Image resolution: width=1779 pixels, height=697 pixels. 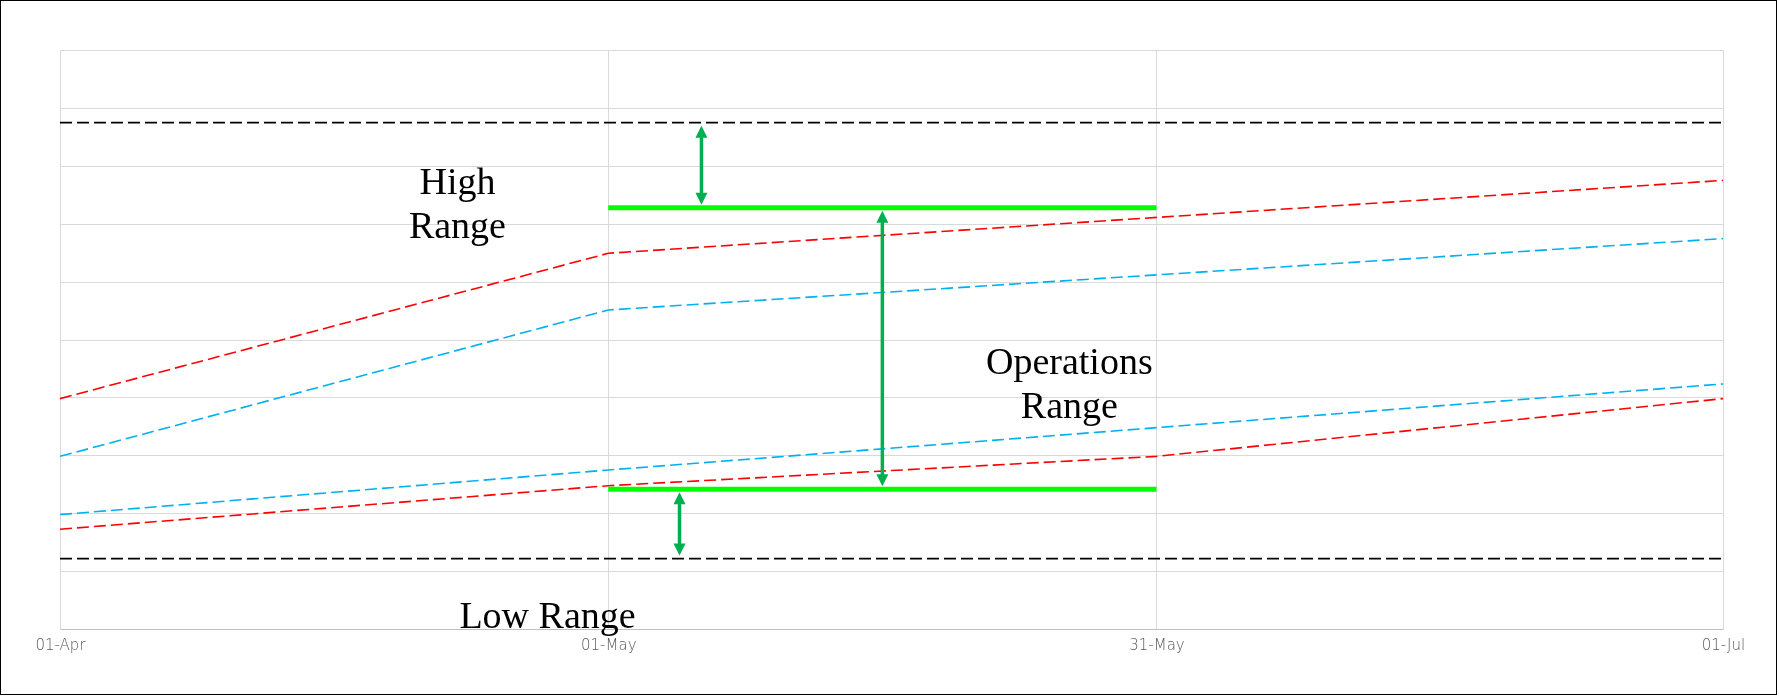 I want to click on x-tick-label: 01-Apr, so click(x=61, y=644).